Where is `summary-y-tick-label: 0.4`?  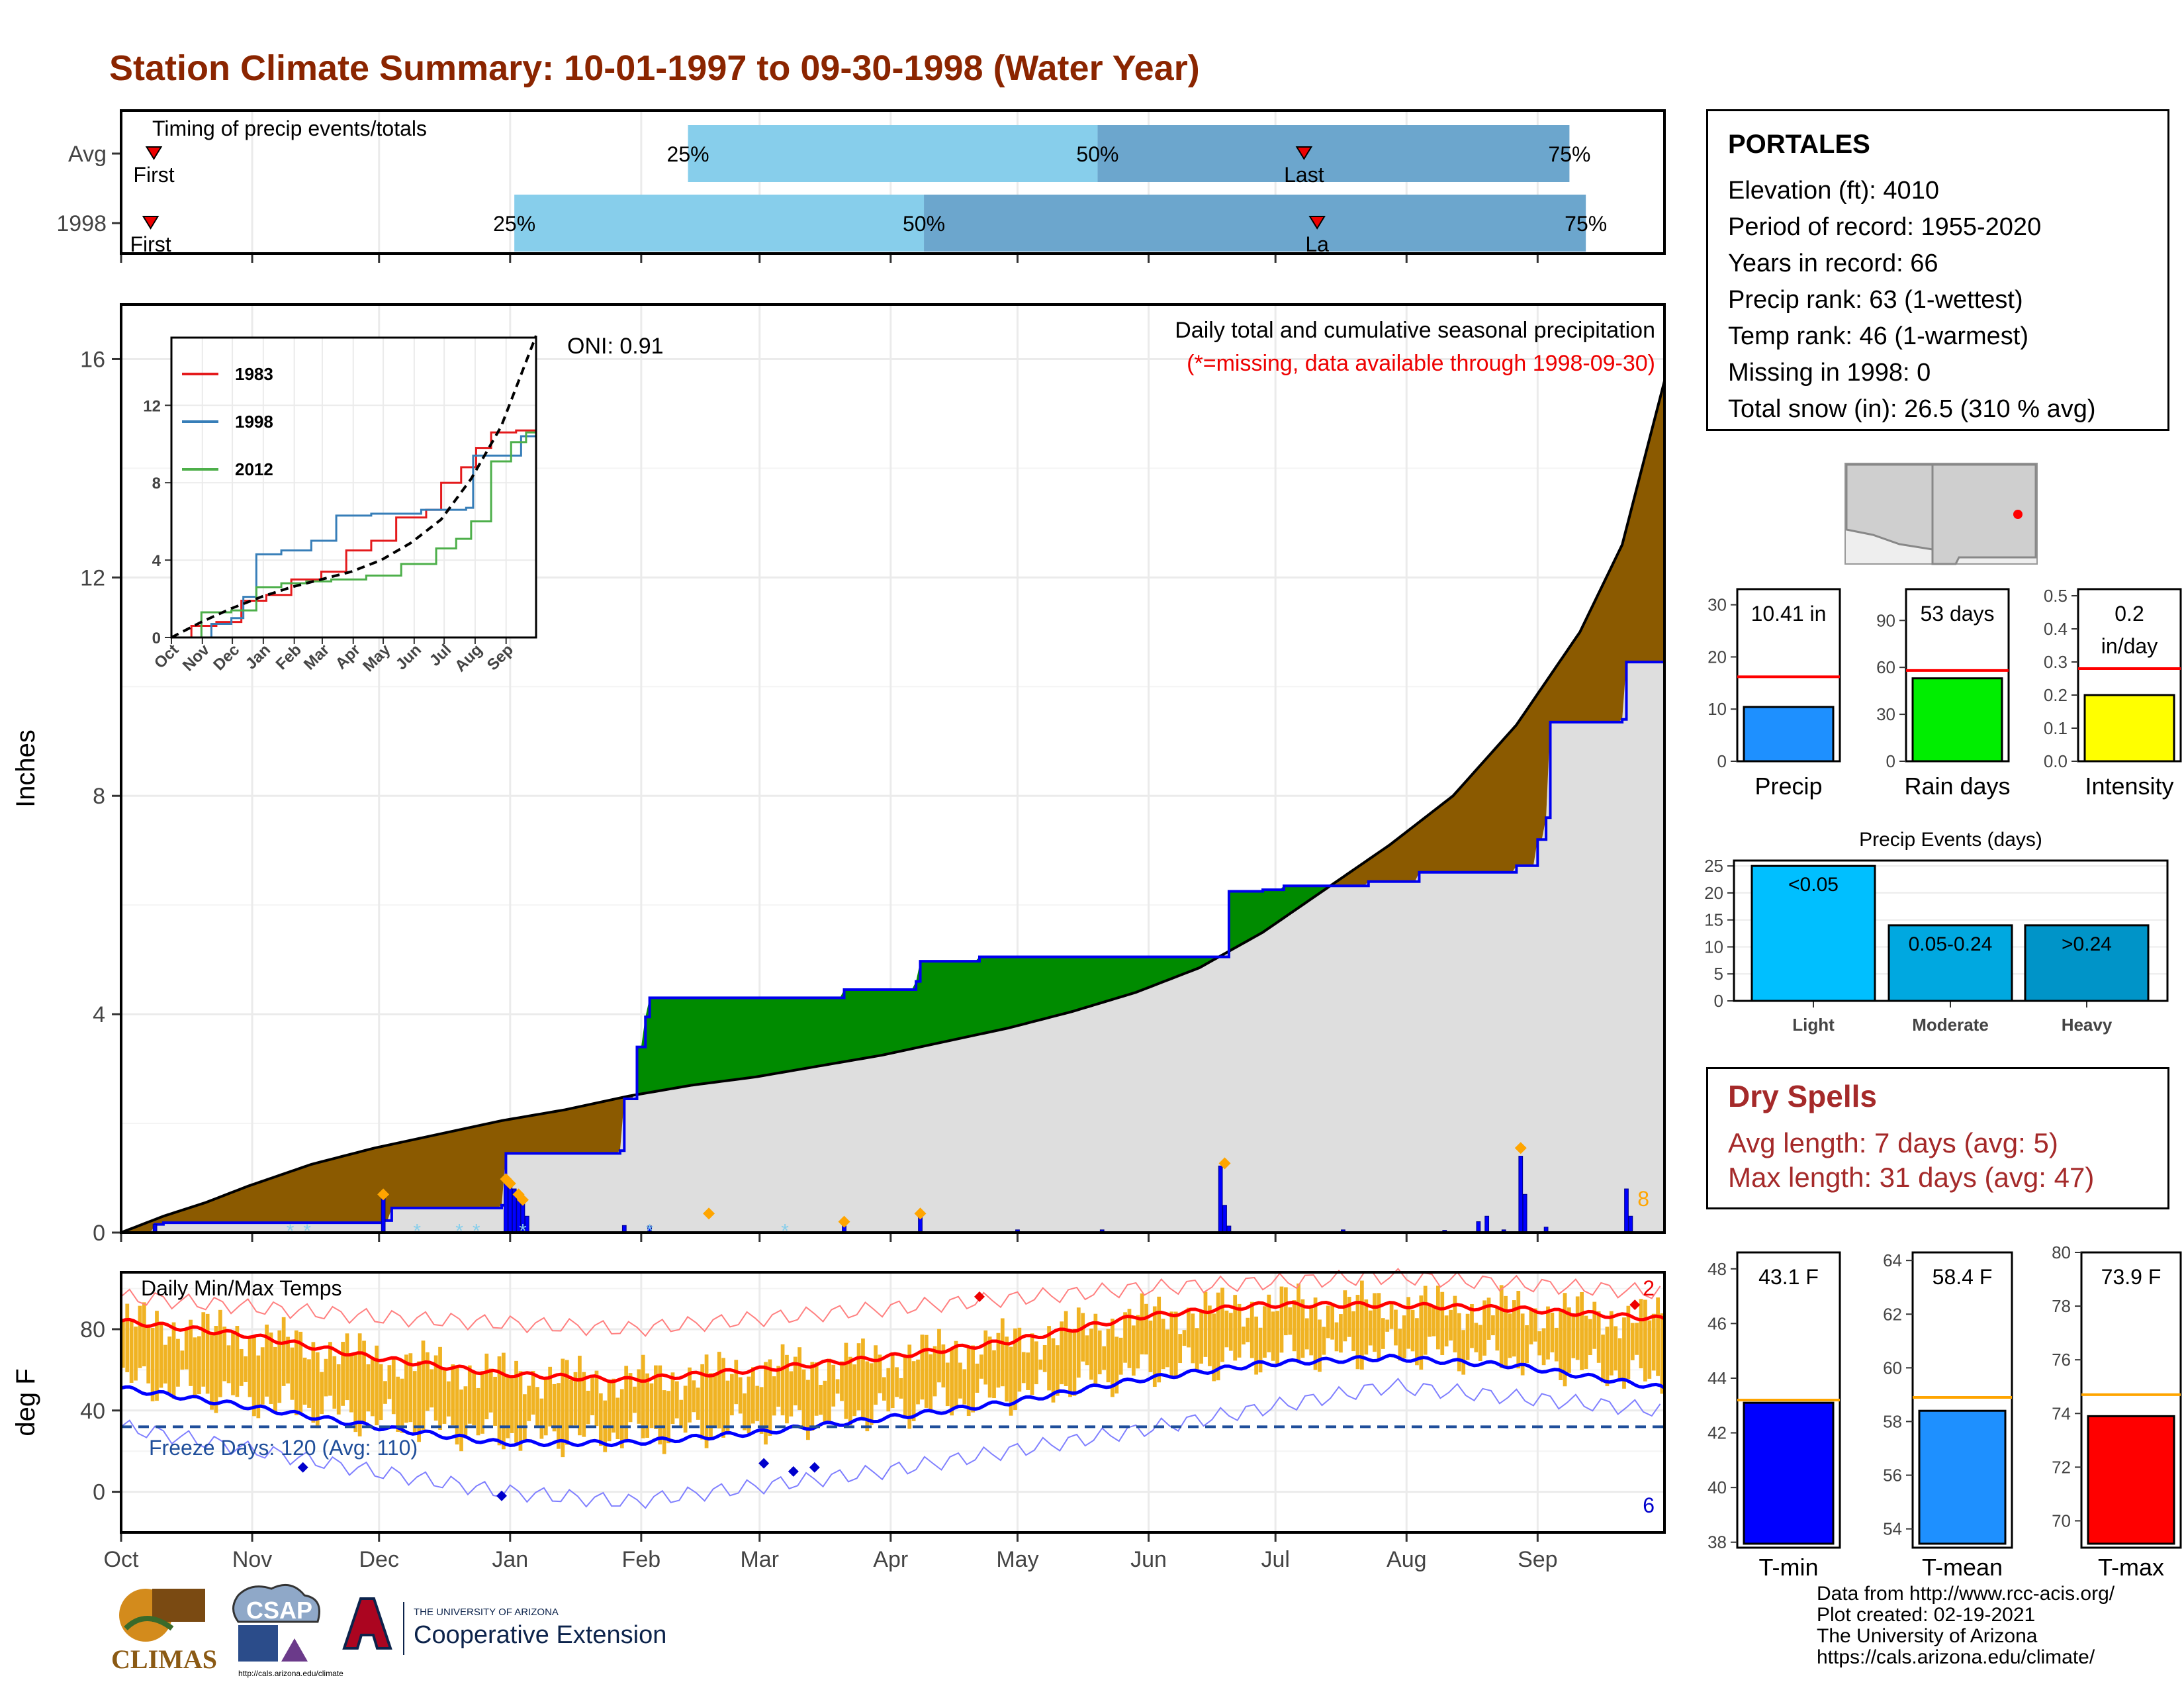
summary-y-tick-label: 0.4 is located at coordinates (2056, 629).